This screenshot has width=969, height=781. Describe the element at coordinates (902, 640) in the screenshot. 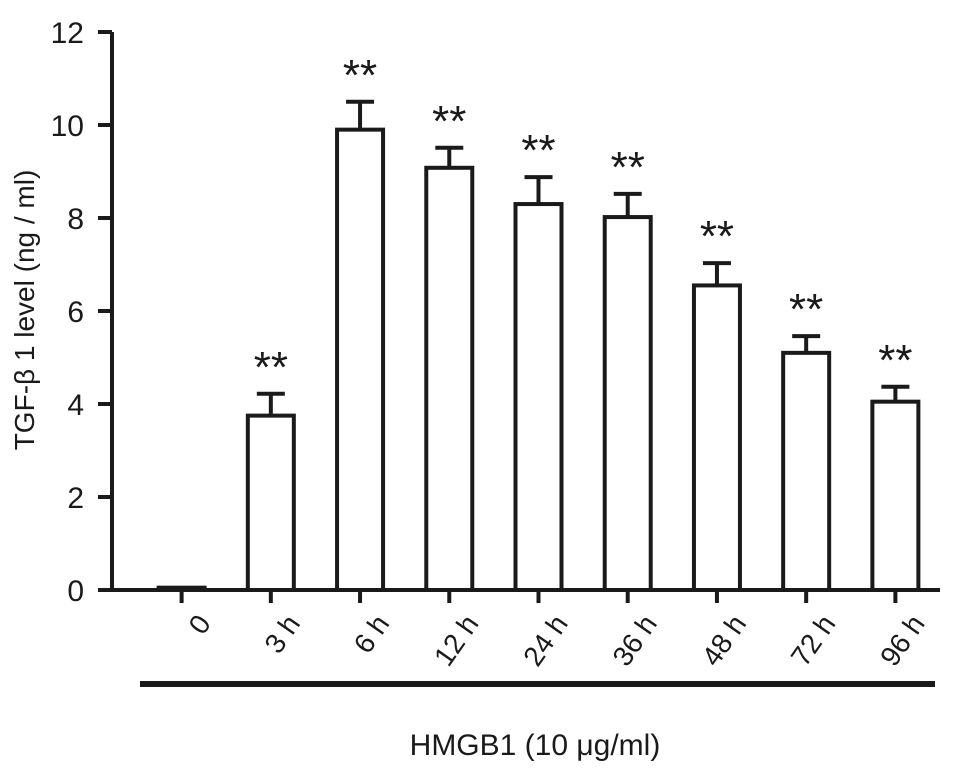

I see `x-tick-label: 96 h` at that location.